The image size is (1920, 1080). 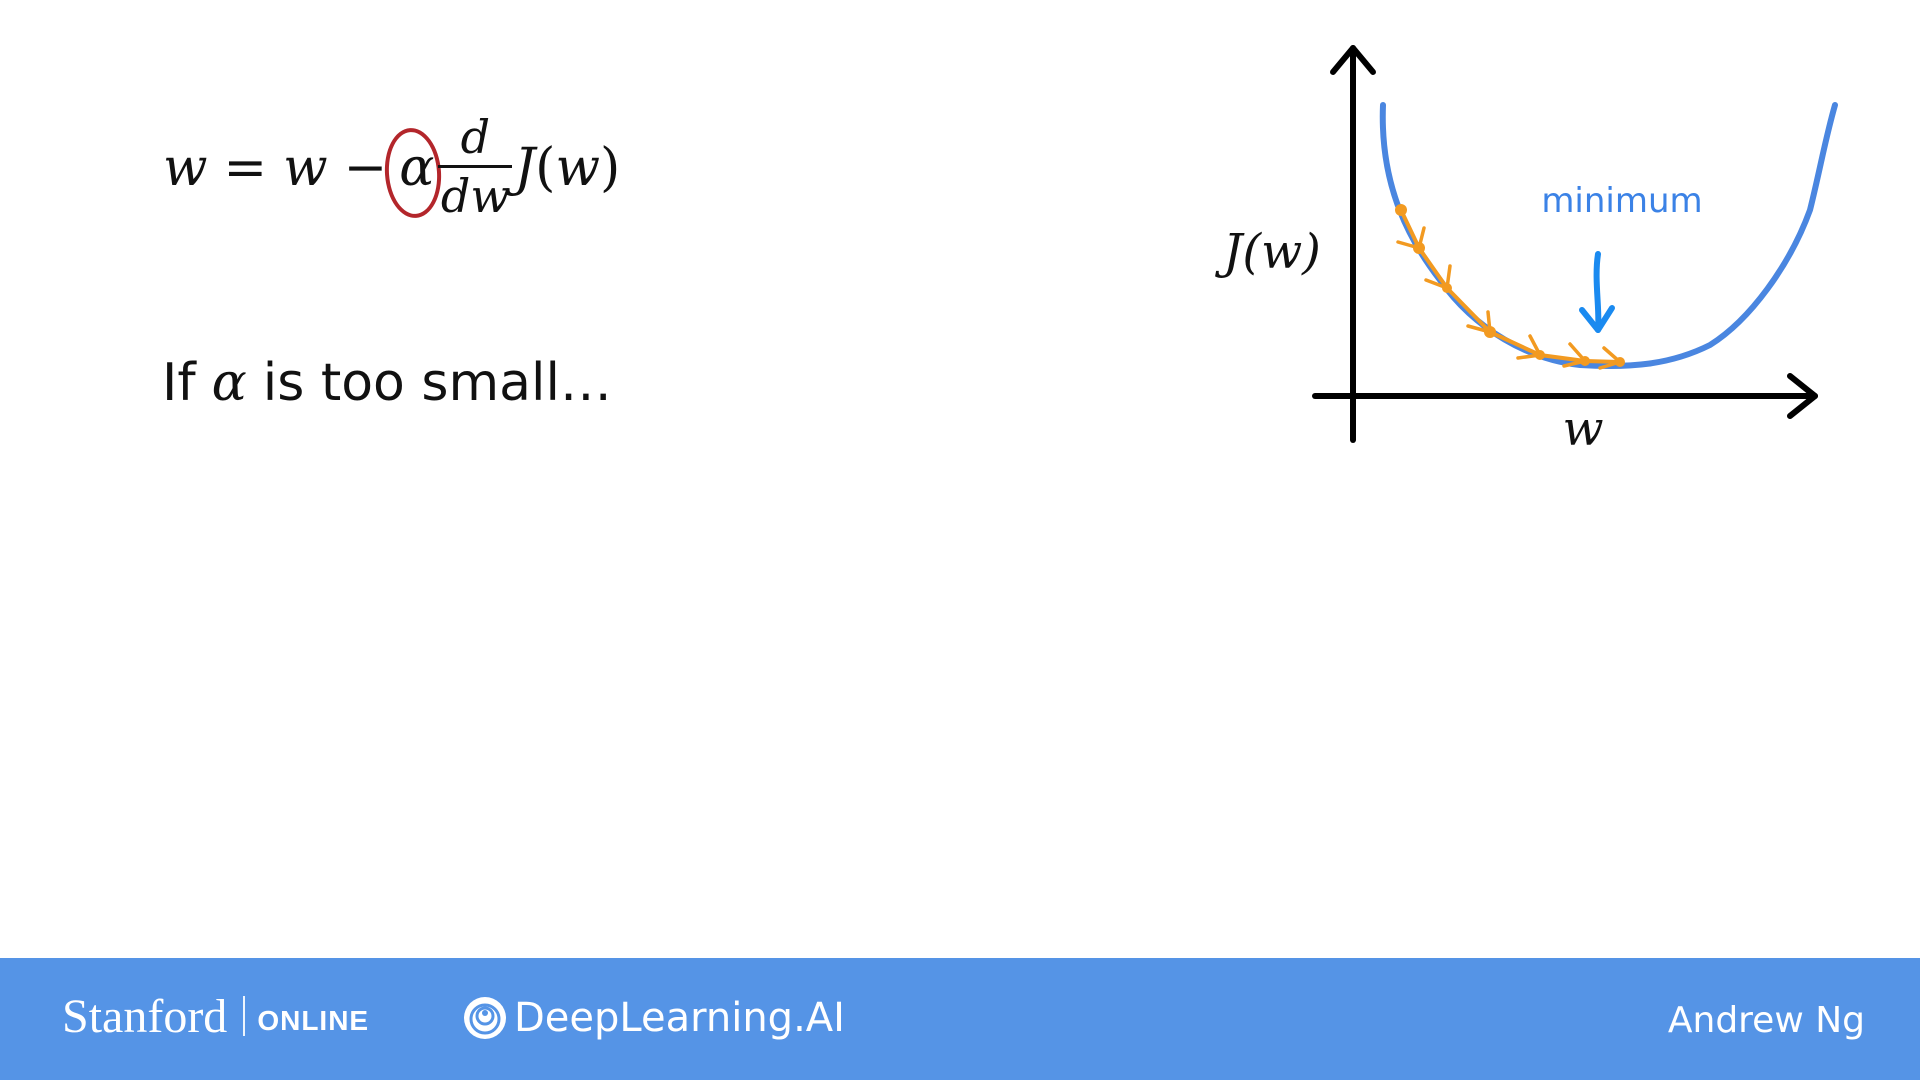 What do you see at coordinates (1766, 1020) in the screenshot?
I see `author-name: Andrew Ng` at bounding box center [1766, 1020].